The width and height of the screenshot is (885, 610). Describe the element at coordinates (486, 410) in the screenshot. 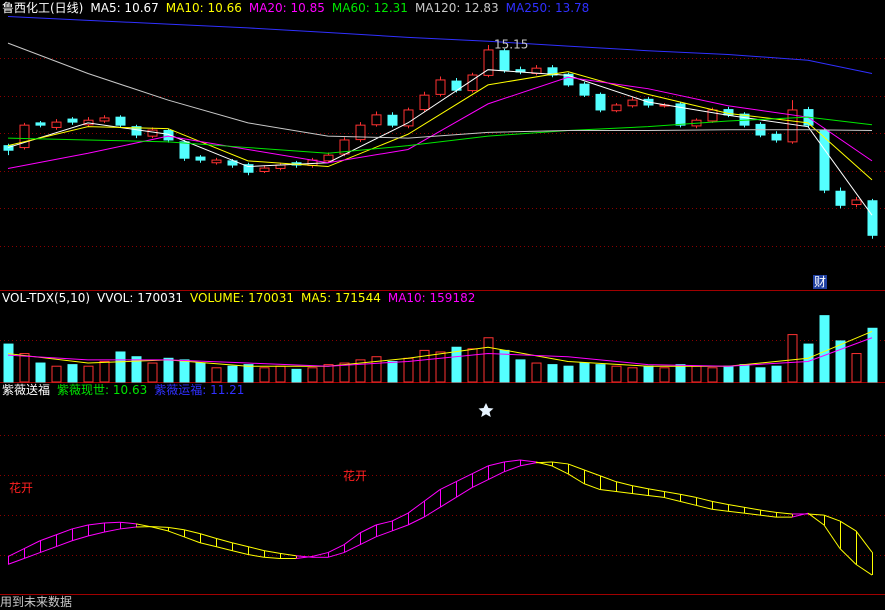

I see `star-icon` at that location.